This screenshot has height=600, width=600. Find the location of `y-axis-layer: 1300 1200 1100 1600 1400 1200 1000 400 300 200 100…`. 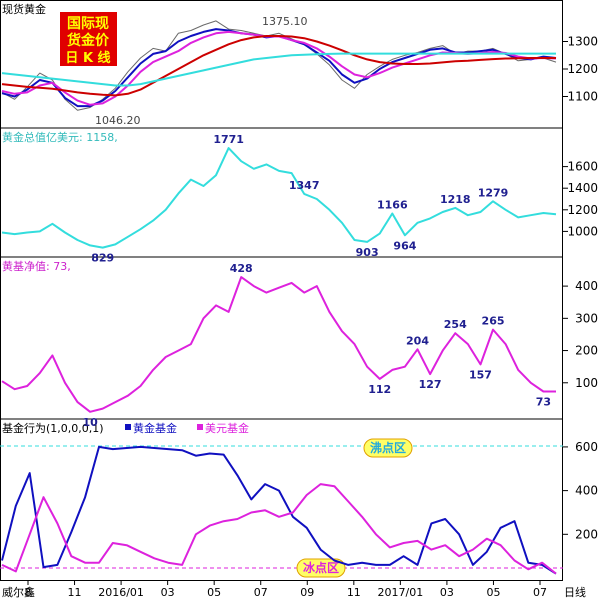

y-axis-layer: 1300 1200 1100 1600 1400 1200 1000 400 300 200 100… is located at coordinates (580, 288).